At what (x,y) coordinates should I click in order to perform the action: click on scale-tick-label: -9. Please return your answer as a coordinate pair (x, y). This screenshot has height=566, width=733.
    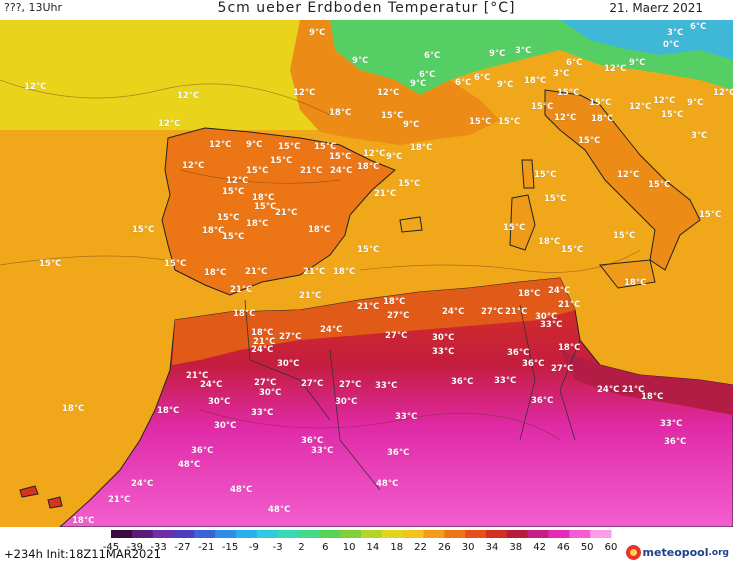
    Looking at the image, I should click on (254, 547).